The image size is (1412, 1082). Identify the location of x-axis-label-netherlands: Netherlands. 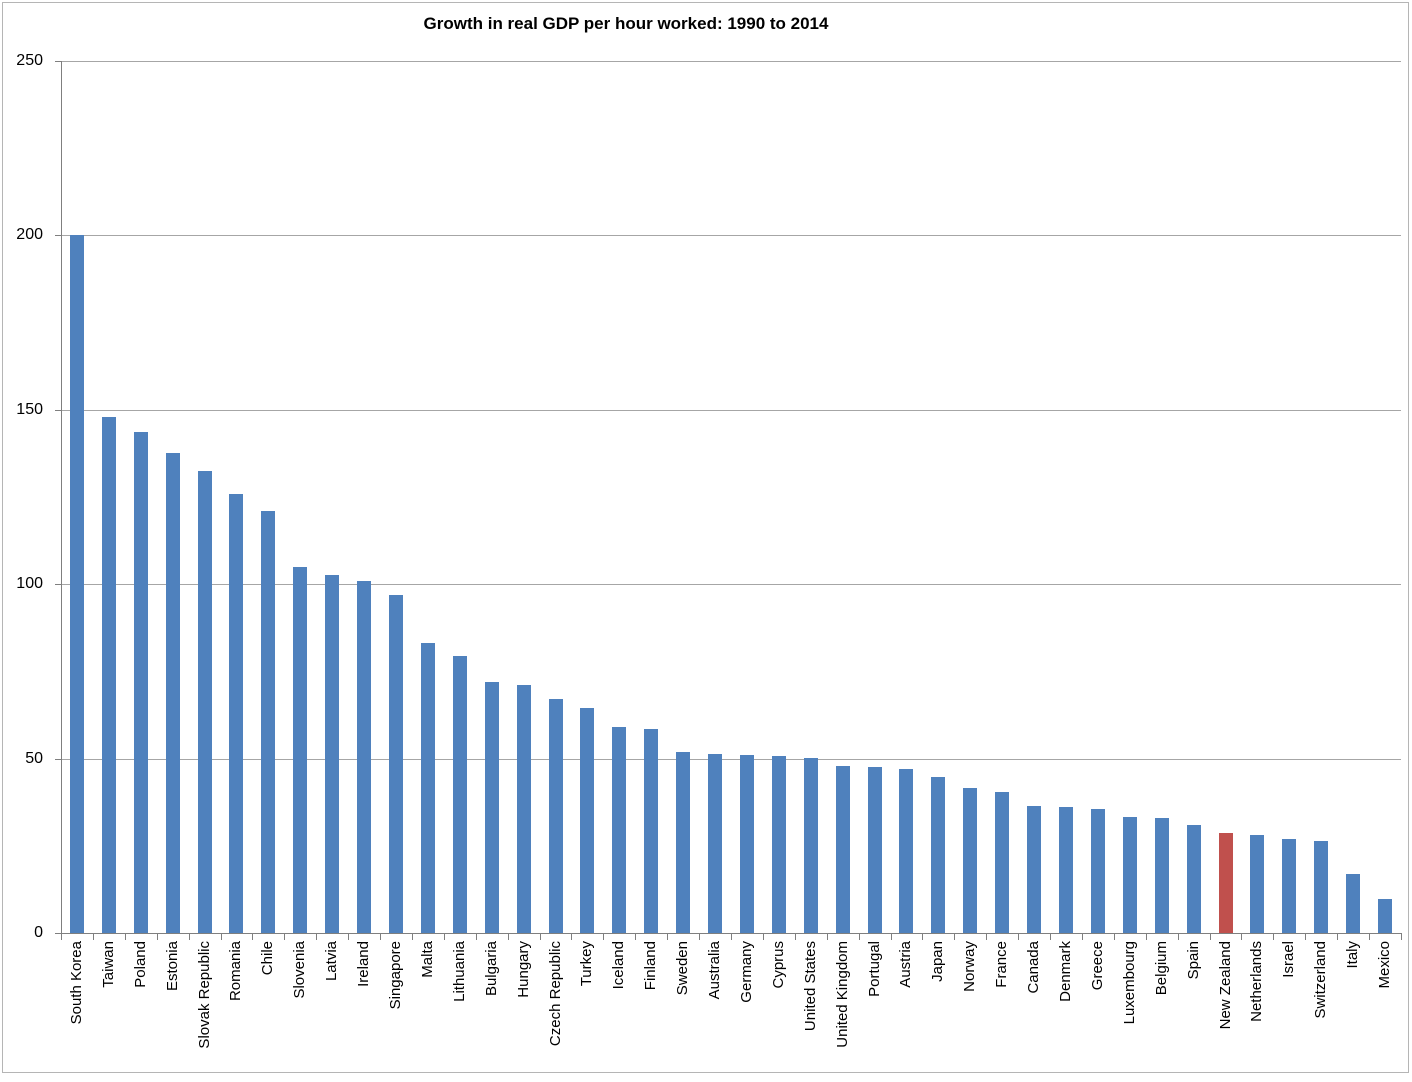
(1256, 981).